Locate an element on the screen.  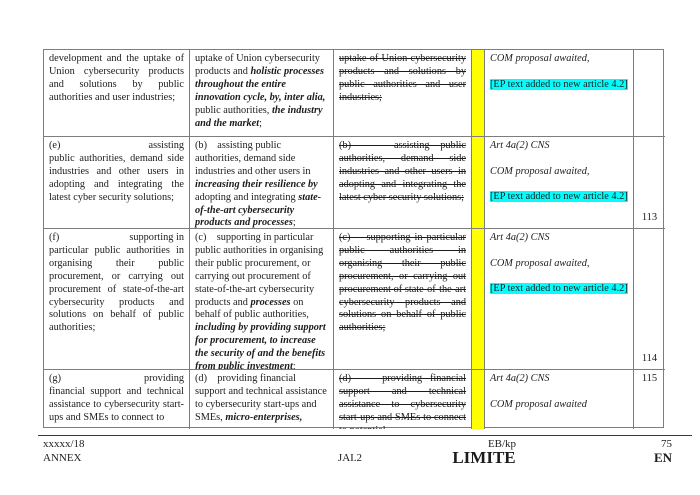
paragraph-first-line: (g) providing is located at coordinates (116, 379).